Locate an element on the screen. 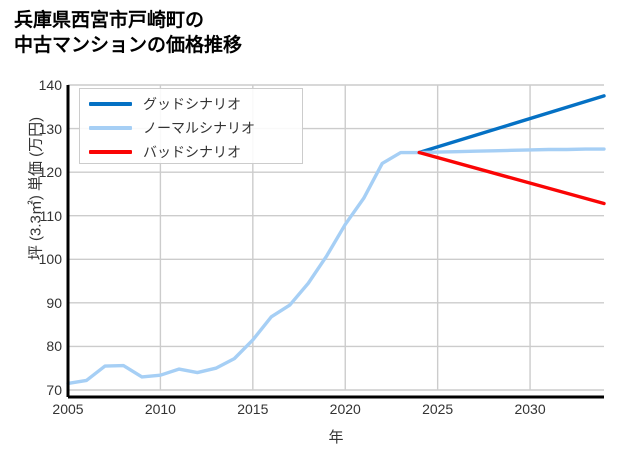 Image resolution: width=621 pixels, height=465 pixels. legend-item-good: グッドシナリオ is located at coordinates (191, 103).